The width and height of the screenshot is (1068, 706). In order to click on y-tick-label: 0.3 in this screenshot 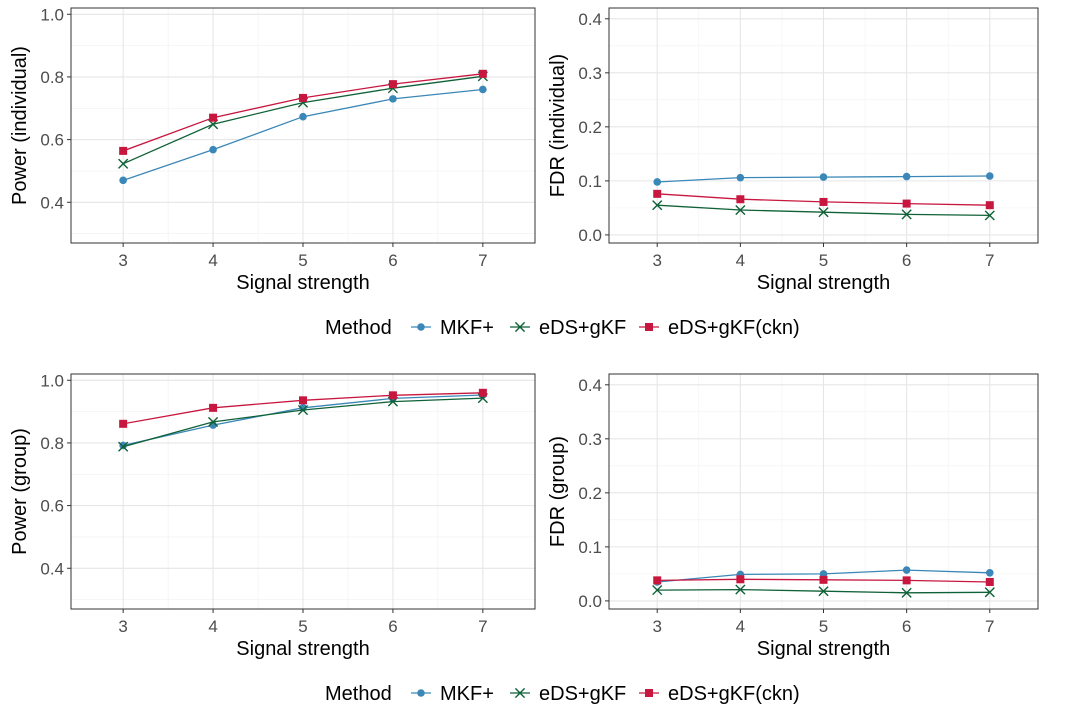, I will do `click(590, 439)`.